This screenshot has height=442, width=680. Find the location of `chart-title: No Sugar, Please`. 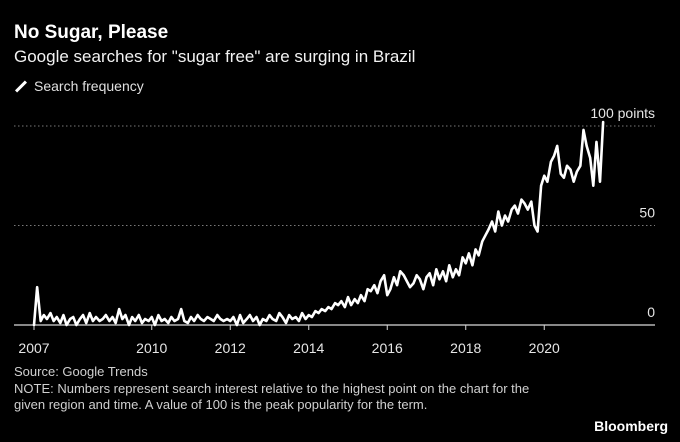

chart-title: No Sugar, Please is located at coordinates (91, 32).